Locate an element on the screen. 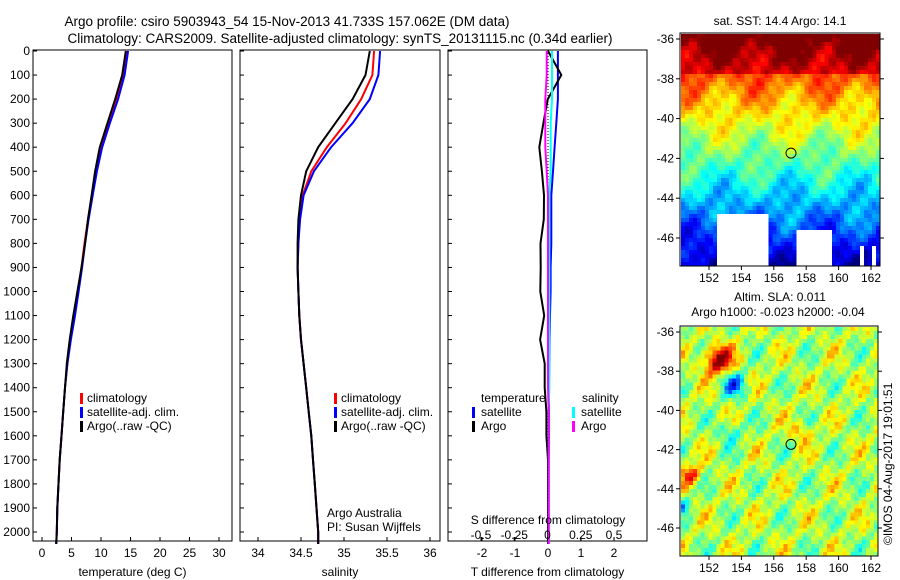 This screenshot has height=580, width=900. sla-map-title: Altim. SLA: 0.011 is located at coordinates (780, 297).